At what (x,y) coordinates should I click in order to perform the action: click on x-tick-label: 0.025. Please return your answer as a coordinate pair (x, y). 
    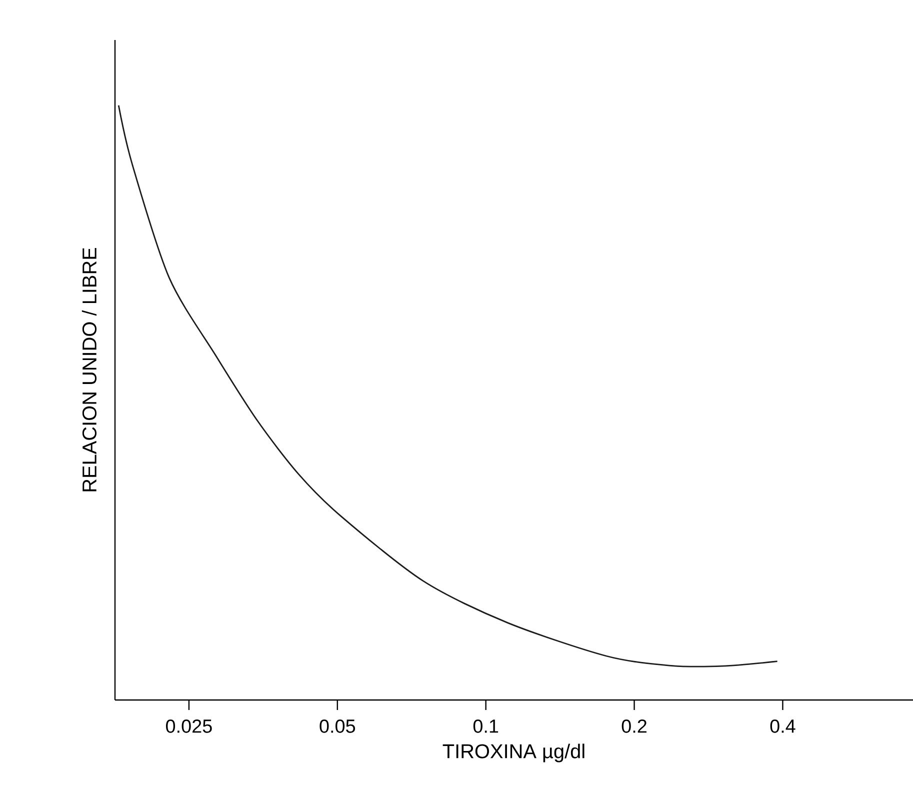
    Looking at the image, I should click on (189, 726).